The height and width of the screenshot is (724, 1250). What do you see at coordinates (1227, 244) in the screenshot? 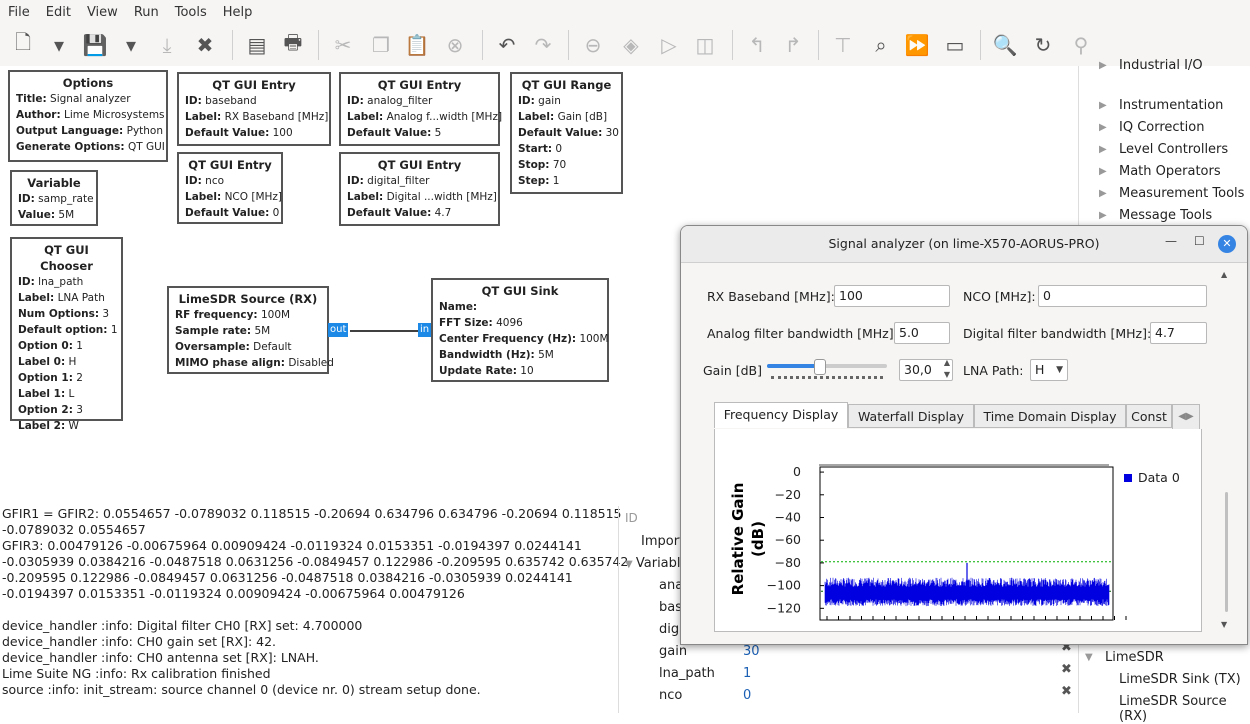
I see `close-window-icon: ✕` at bounding box center [1227, 244].